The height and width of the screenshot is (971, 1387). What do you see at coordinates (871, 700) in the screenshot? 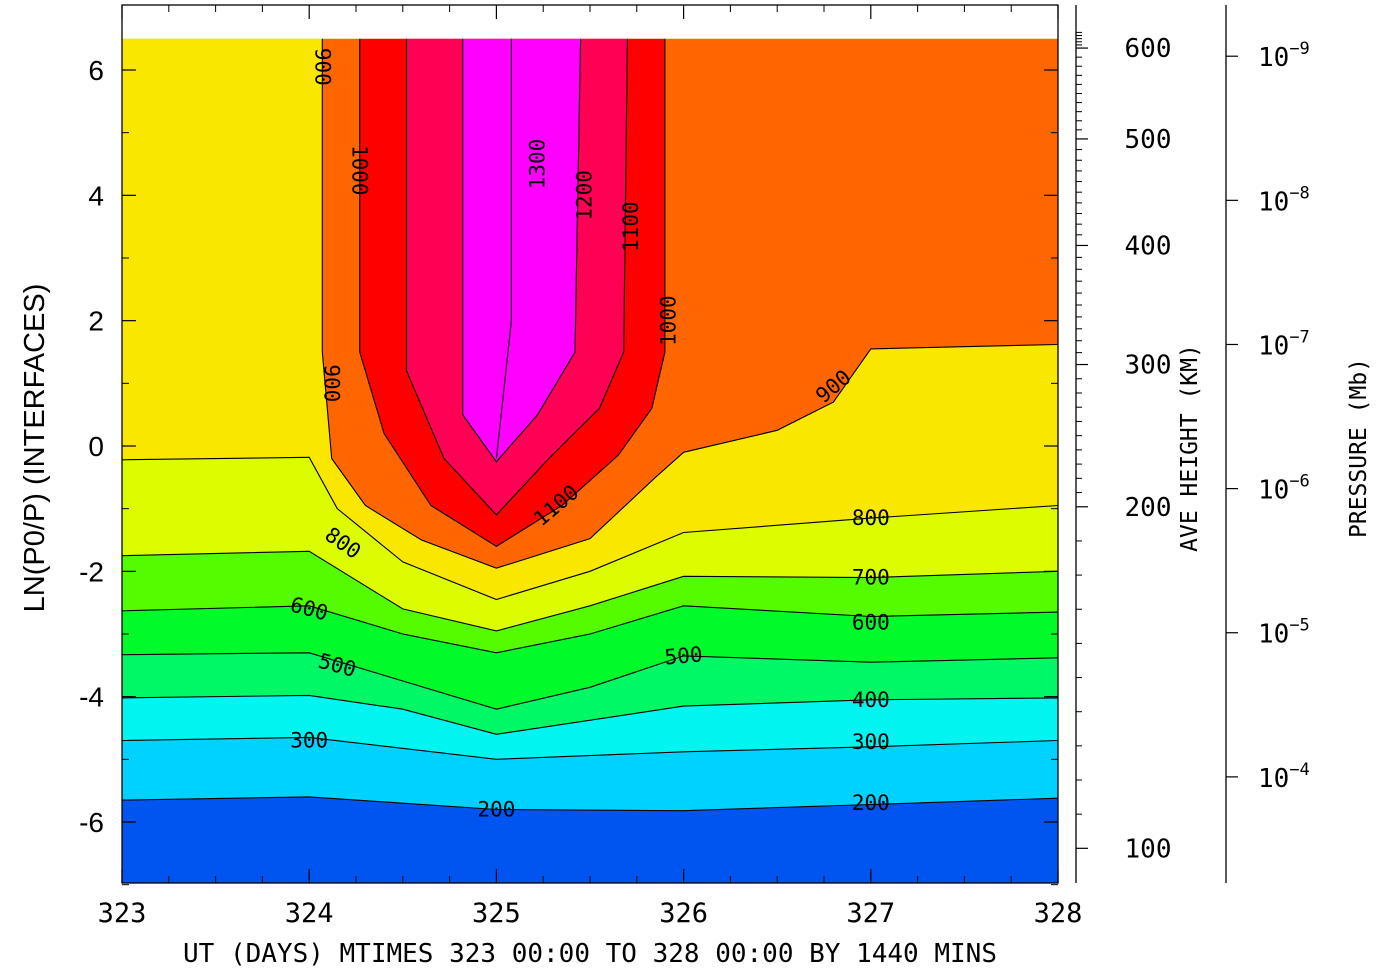
I see `contour-label: 400` at bounding box center [871, 700].